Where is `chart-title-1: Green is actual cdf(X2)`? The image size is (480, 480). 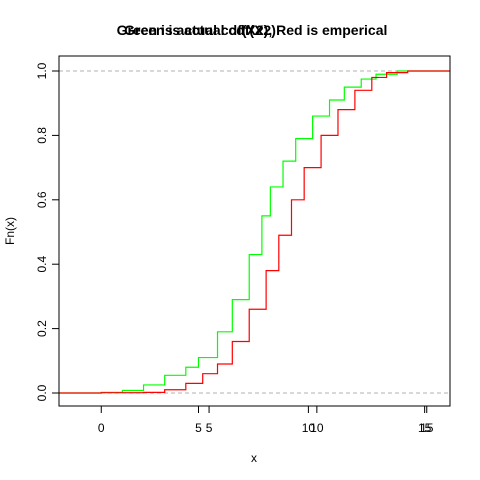
chart-title-1: Green is actual cdf(X2) is located at coordinates (200, 30).